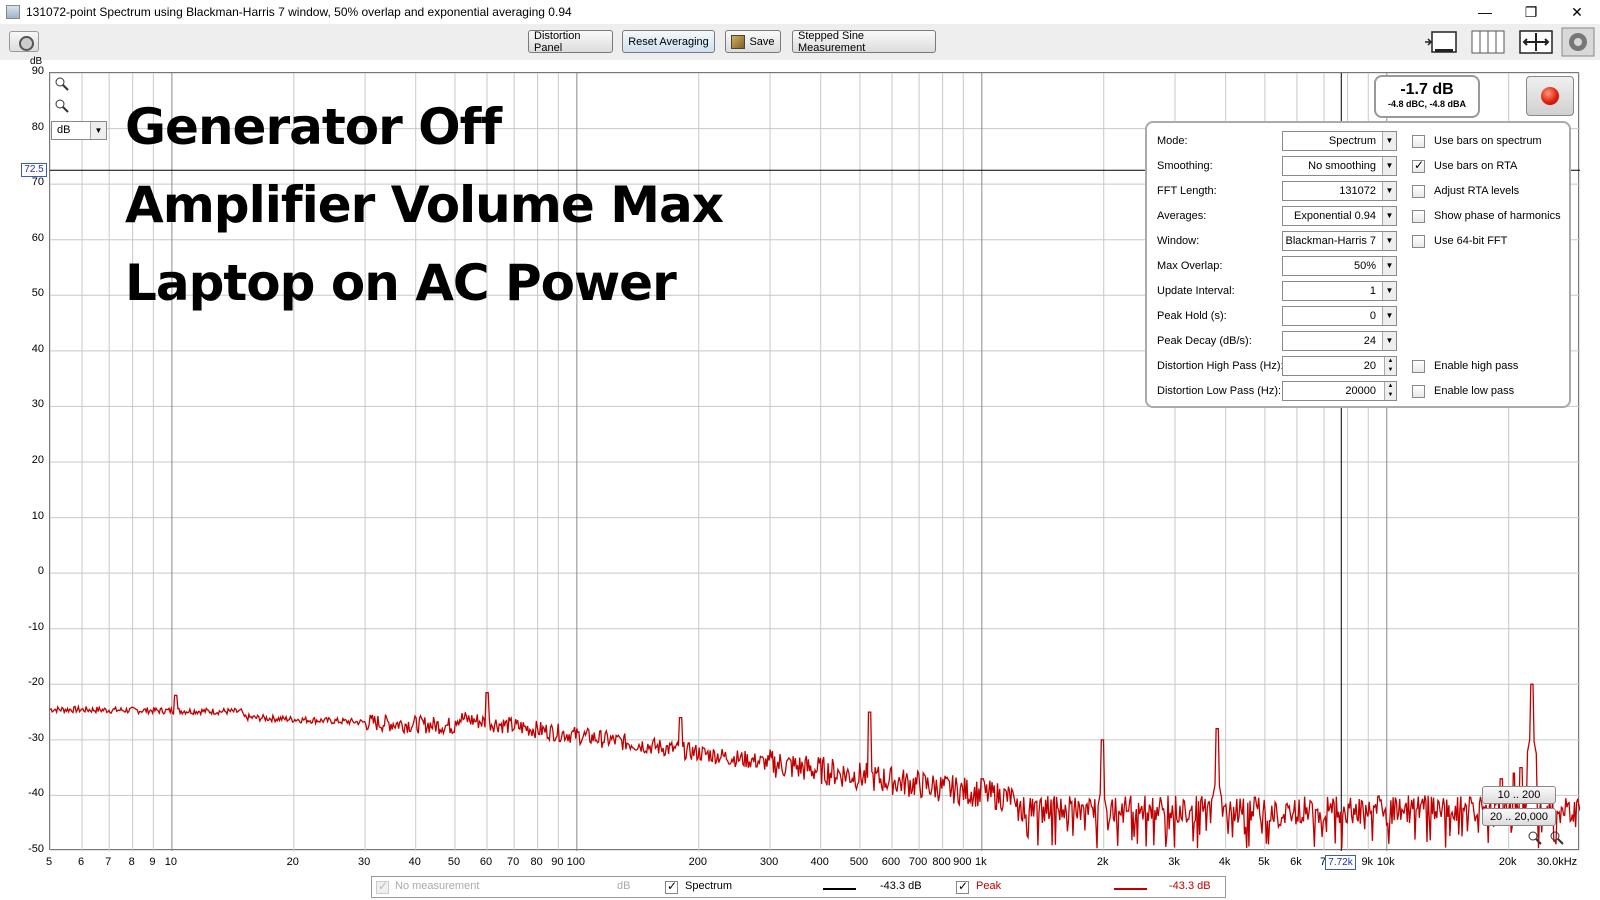 The image size is (1600, 900). I want to click on setting-control: 131072 ▼, so click(1339, 191).